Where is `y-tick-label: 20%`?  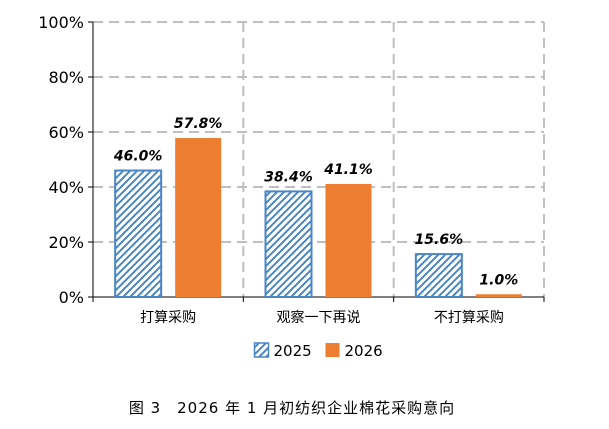 y-tick-label: 20% is located at coordinates (66, 242).